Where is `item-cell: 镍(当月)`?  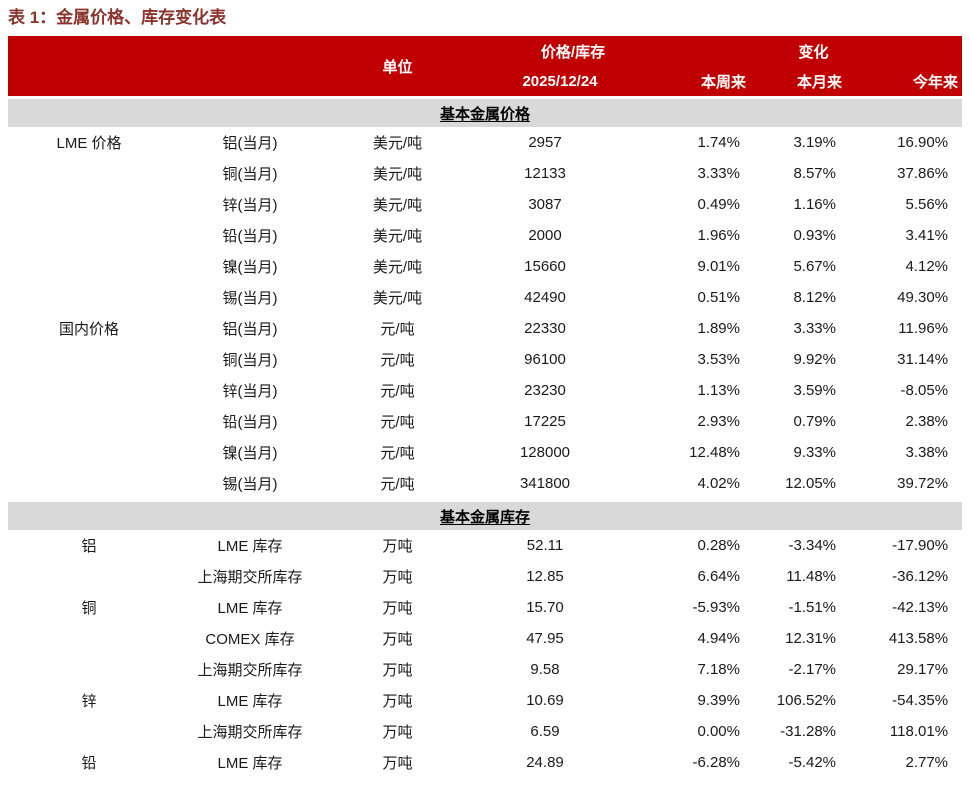
item-cell: 镍(当月) is located at coordinates (250, 267).